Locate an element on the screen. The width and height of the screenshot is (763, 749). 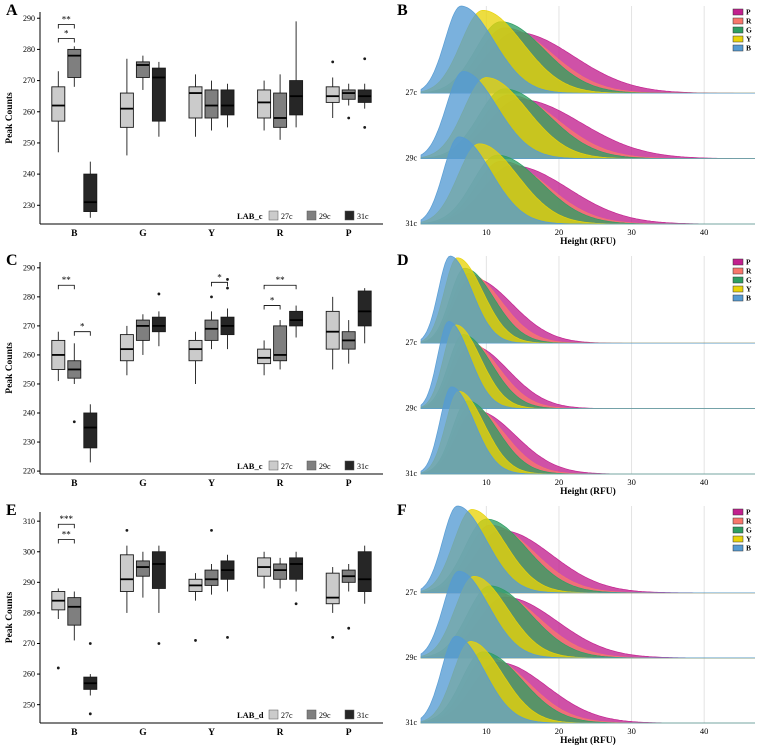
svg-text: LAB_d is located at coordinates (250, 715).